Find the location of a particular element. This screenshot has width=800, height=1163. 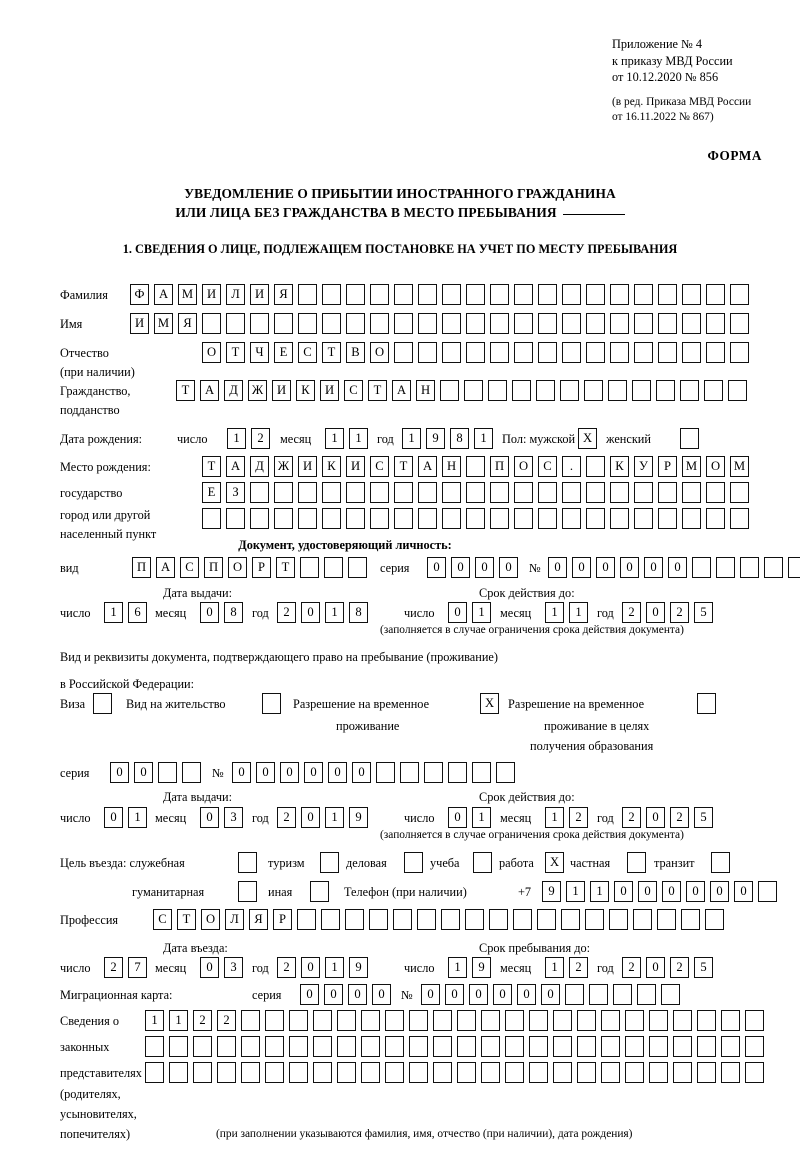

char-cell: П is located at coordinates (141, 567).